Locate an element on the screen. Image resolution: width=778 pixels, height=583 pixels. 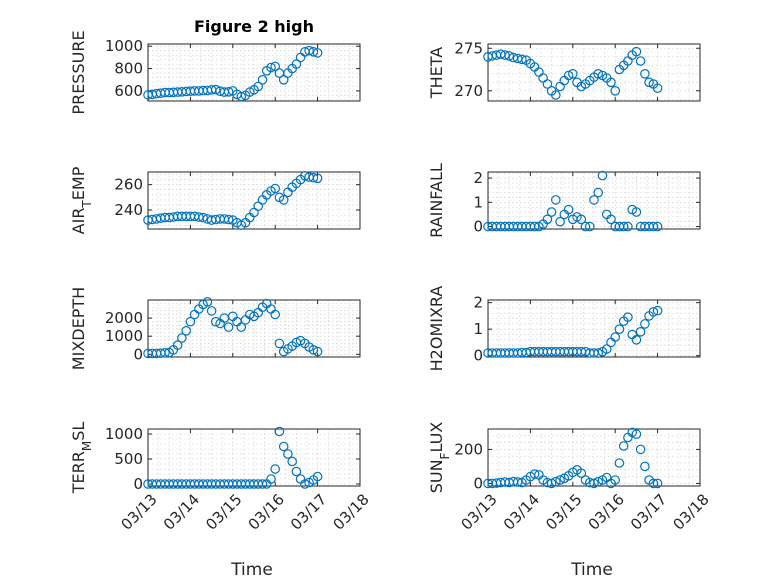
subplot-h2omixra: 0 1 2 H2OMIXRA is located at coordinates (564, 328).